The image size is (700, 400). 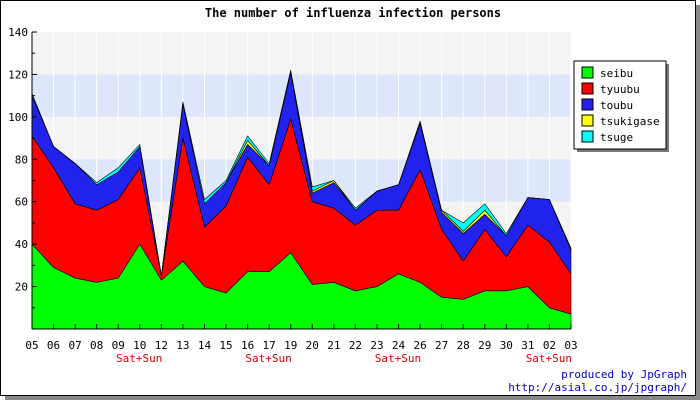 What do you see at coordinates (441, 345) in the screenshot?
I see `x-tick-label-27: 27` at bounding box center [441, 345].